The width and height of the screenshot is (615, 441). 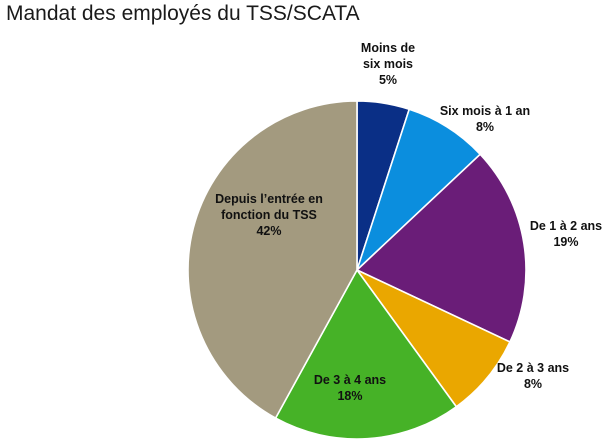 What do you see at coordinates (533, 368) in the screenshot?
I see `pie-label-text: De 2 à 3 ans` at bounding box center [533, 368].